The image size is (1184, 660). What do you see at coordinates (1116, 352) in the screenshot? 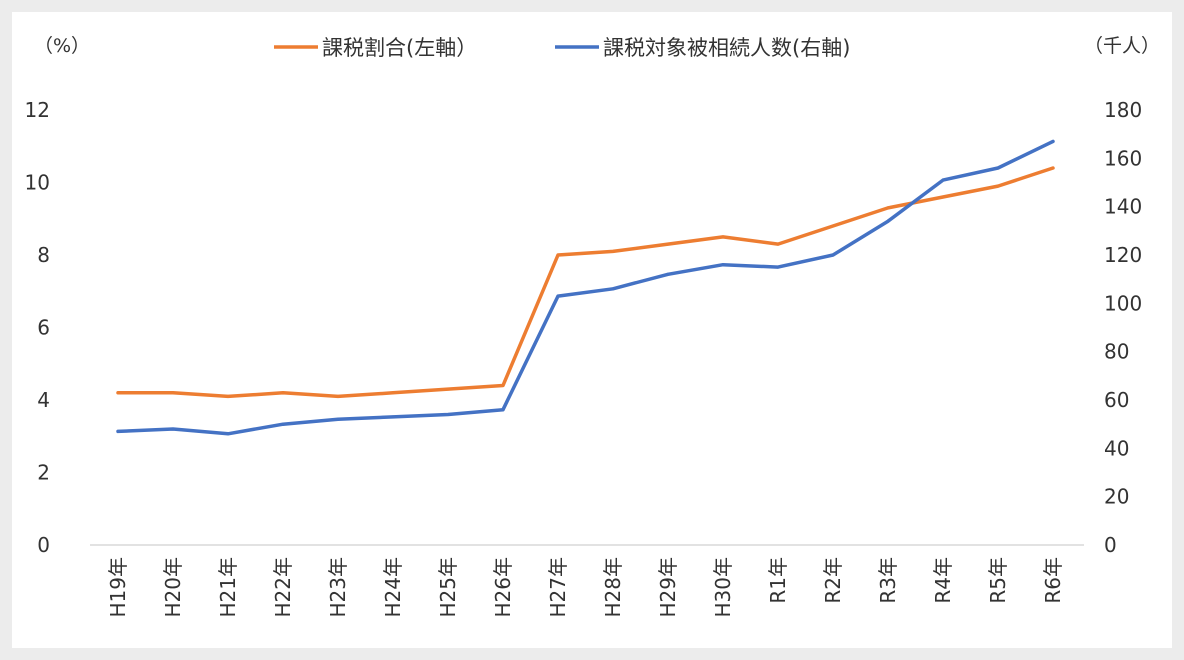
I see `right-tick-label: 80` at bounding box center [1116, 352].